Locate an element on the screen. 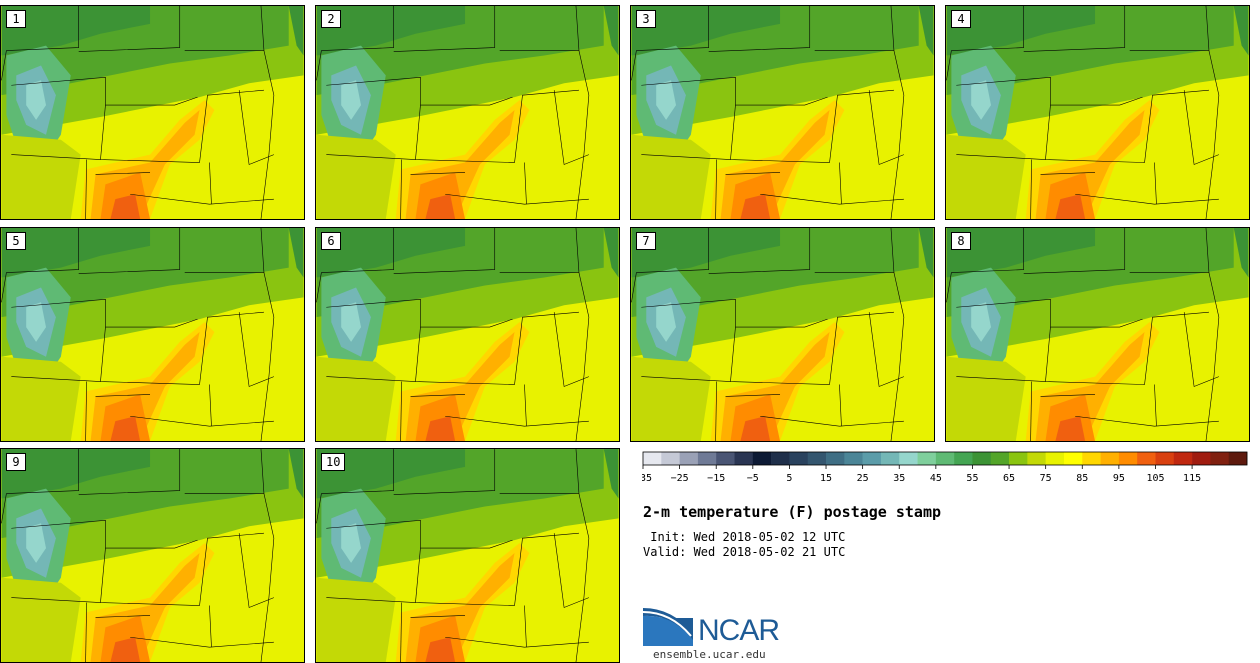  colorbar-tick-label: −15 is located at coordinates (716, 478).